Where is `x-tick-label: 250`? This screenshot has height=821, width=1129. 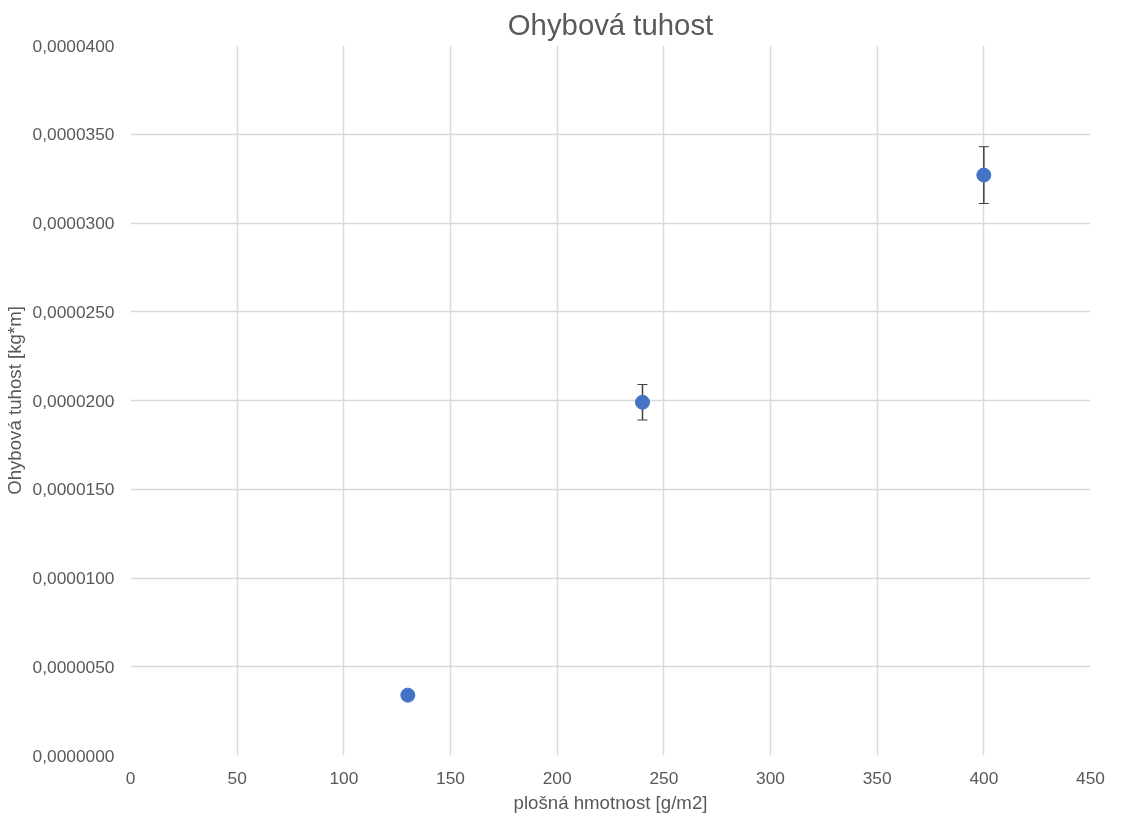
x-tick-label: 250 is located at coordinates (664, 777).